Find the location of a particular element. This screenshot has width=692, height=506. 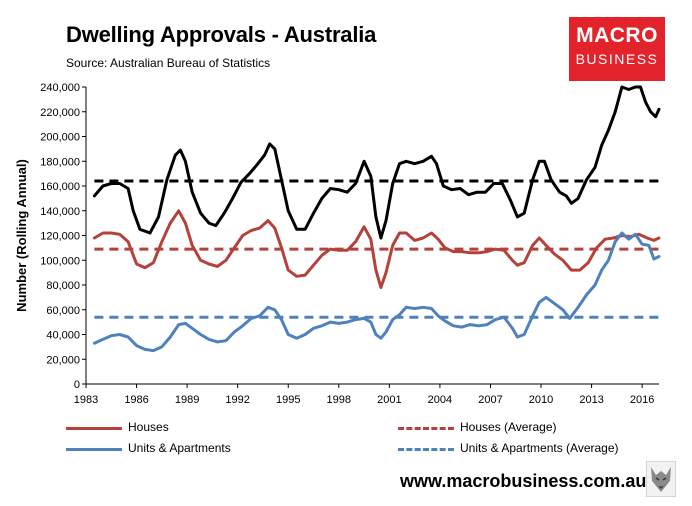

x-tick-label: 1989 is located at coordinates (187, 400).